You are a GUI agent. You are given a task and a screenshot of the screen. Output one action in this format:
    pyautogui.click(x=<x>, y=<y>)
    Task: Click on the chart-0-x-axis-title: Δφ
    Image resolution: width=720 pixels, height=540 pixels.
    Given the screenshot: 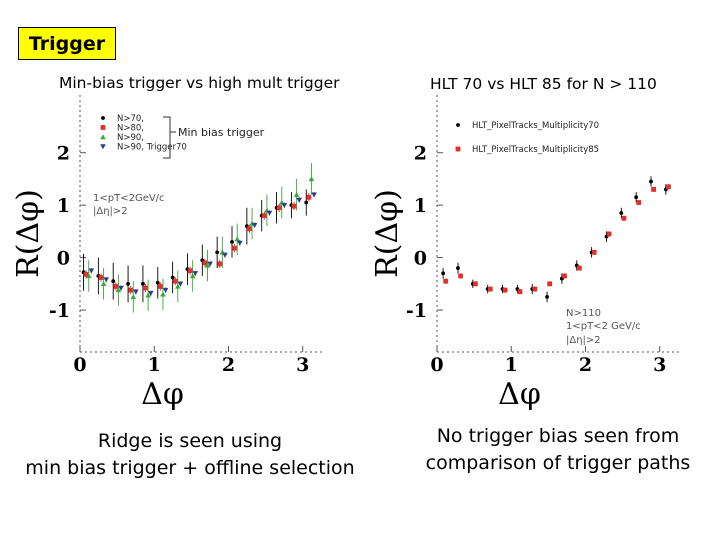 What is the action you would take?
    pyautogui.click(x=162, y=394)
    